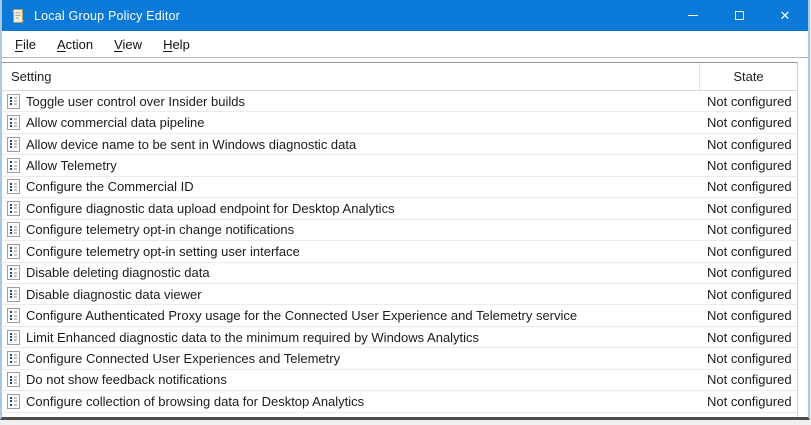 This screenshot has height=425, width=811. I want to click on menu-item-file: File, so click(25, 44).